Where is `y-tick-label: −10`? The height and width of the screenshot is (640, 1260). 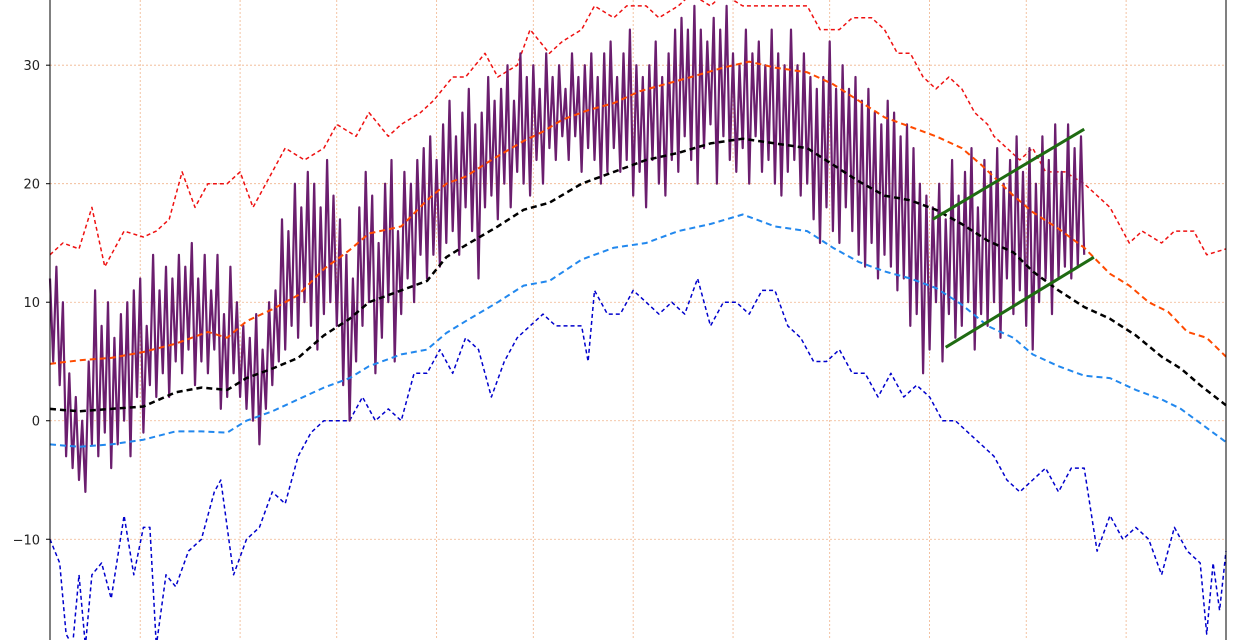
y-tick-label: −10 is located at coordinates (26, 540).